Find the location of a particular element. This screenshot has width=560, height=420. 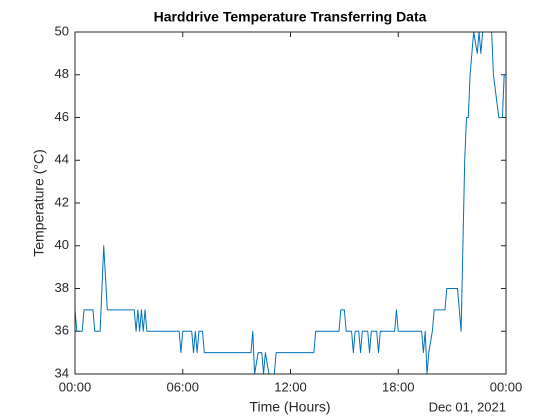

y-tick-label: 36 is located at coordinates (62, 330).